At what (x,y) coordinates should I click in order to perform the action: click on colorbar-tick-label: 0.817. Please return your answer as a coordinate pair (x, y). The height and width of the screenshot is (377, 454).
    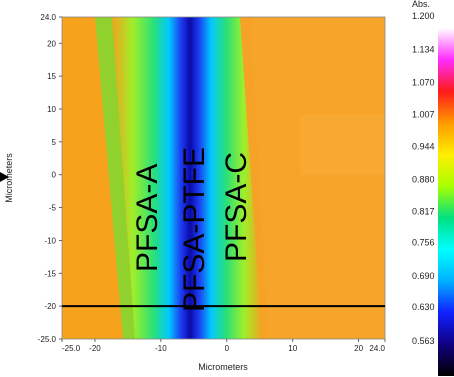
    Looking at the image, I should click on (423, 211).